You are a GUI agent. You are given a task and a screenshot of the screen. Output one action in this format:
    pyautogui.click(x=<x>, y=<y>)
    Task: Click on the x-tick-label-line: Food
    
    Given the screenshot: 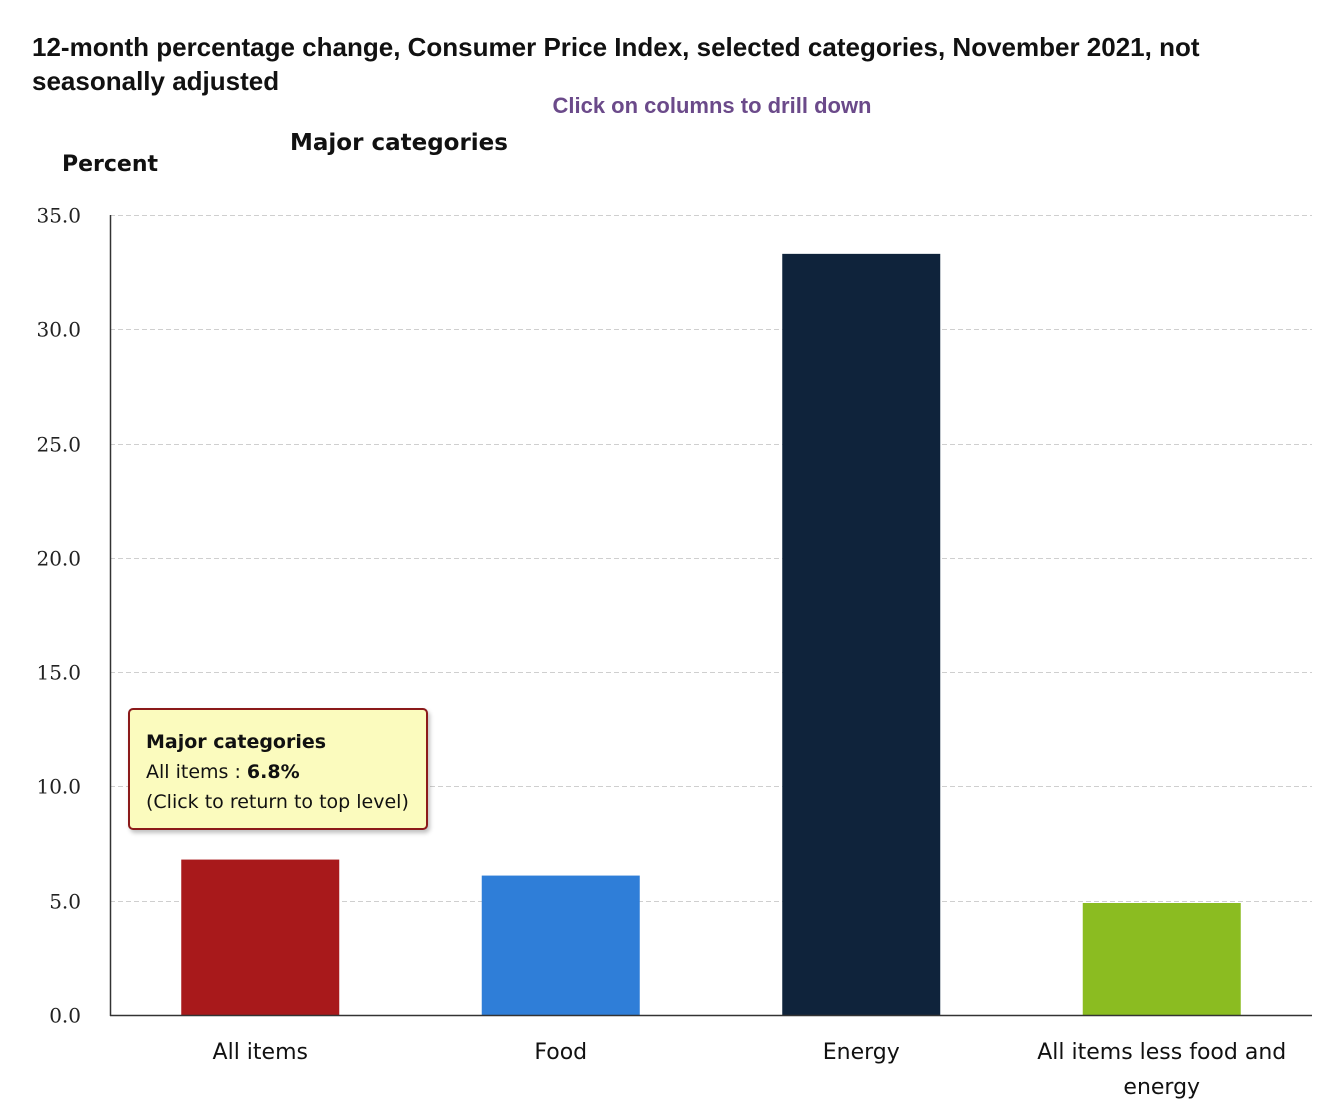 What is the action you would take?
    pyautogui.click(x=560, y=1052)
    